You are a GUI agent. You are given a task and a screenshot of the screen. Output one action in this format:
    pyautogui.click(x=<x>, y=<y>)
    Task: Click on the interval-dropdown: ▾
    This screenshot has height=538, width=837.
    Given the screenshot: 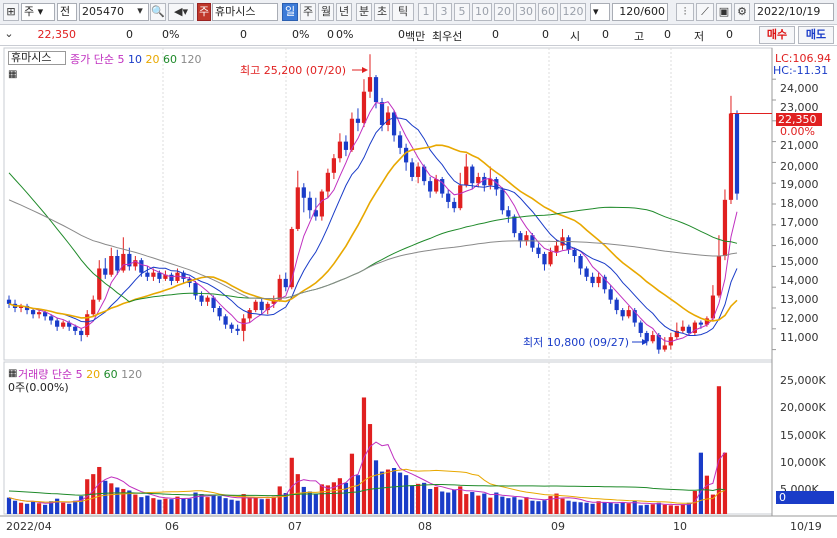 What is the action you would take?
    pyautogui.click(x=600, y=12)
    